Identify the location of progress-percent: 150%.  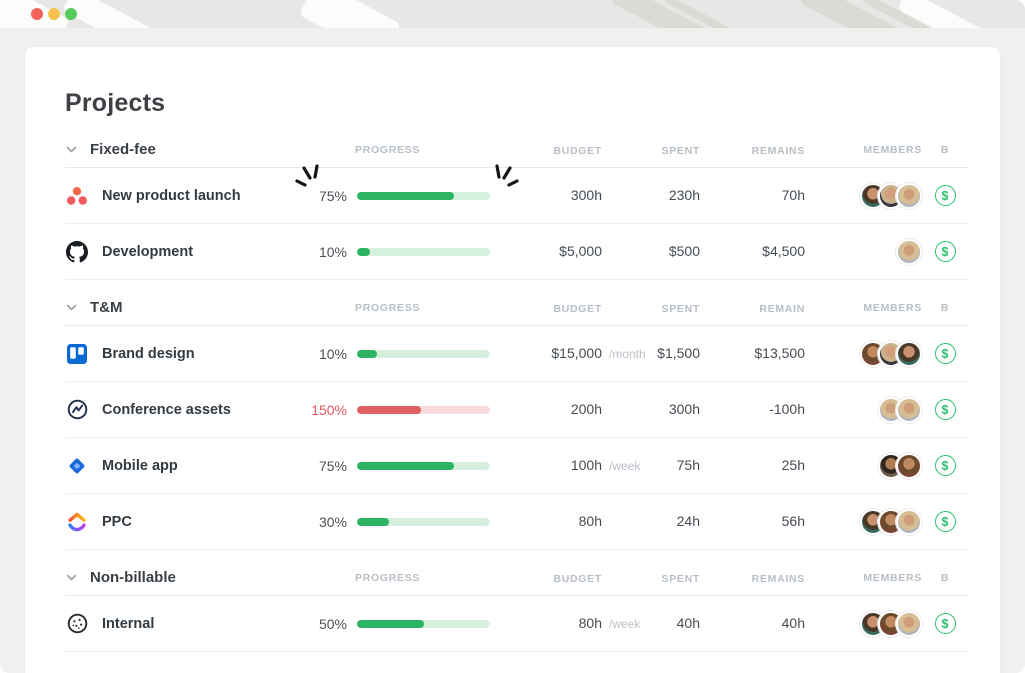
(329, 409).